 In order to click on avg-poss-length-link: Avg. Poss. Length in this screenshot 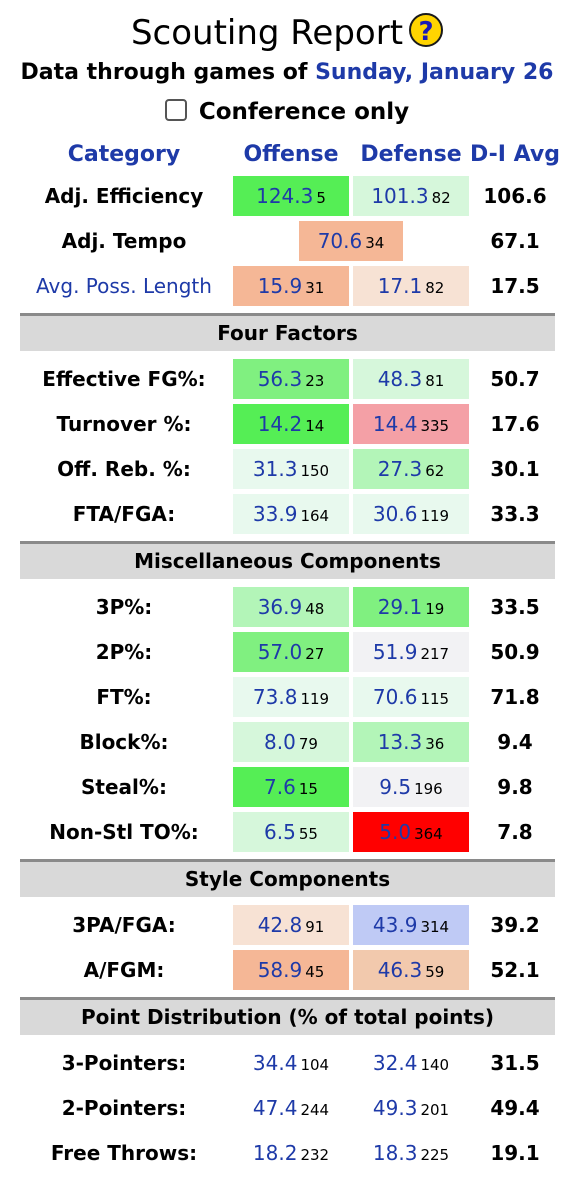, I will do `click(124, 286)`.